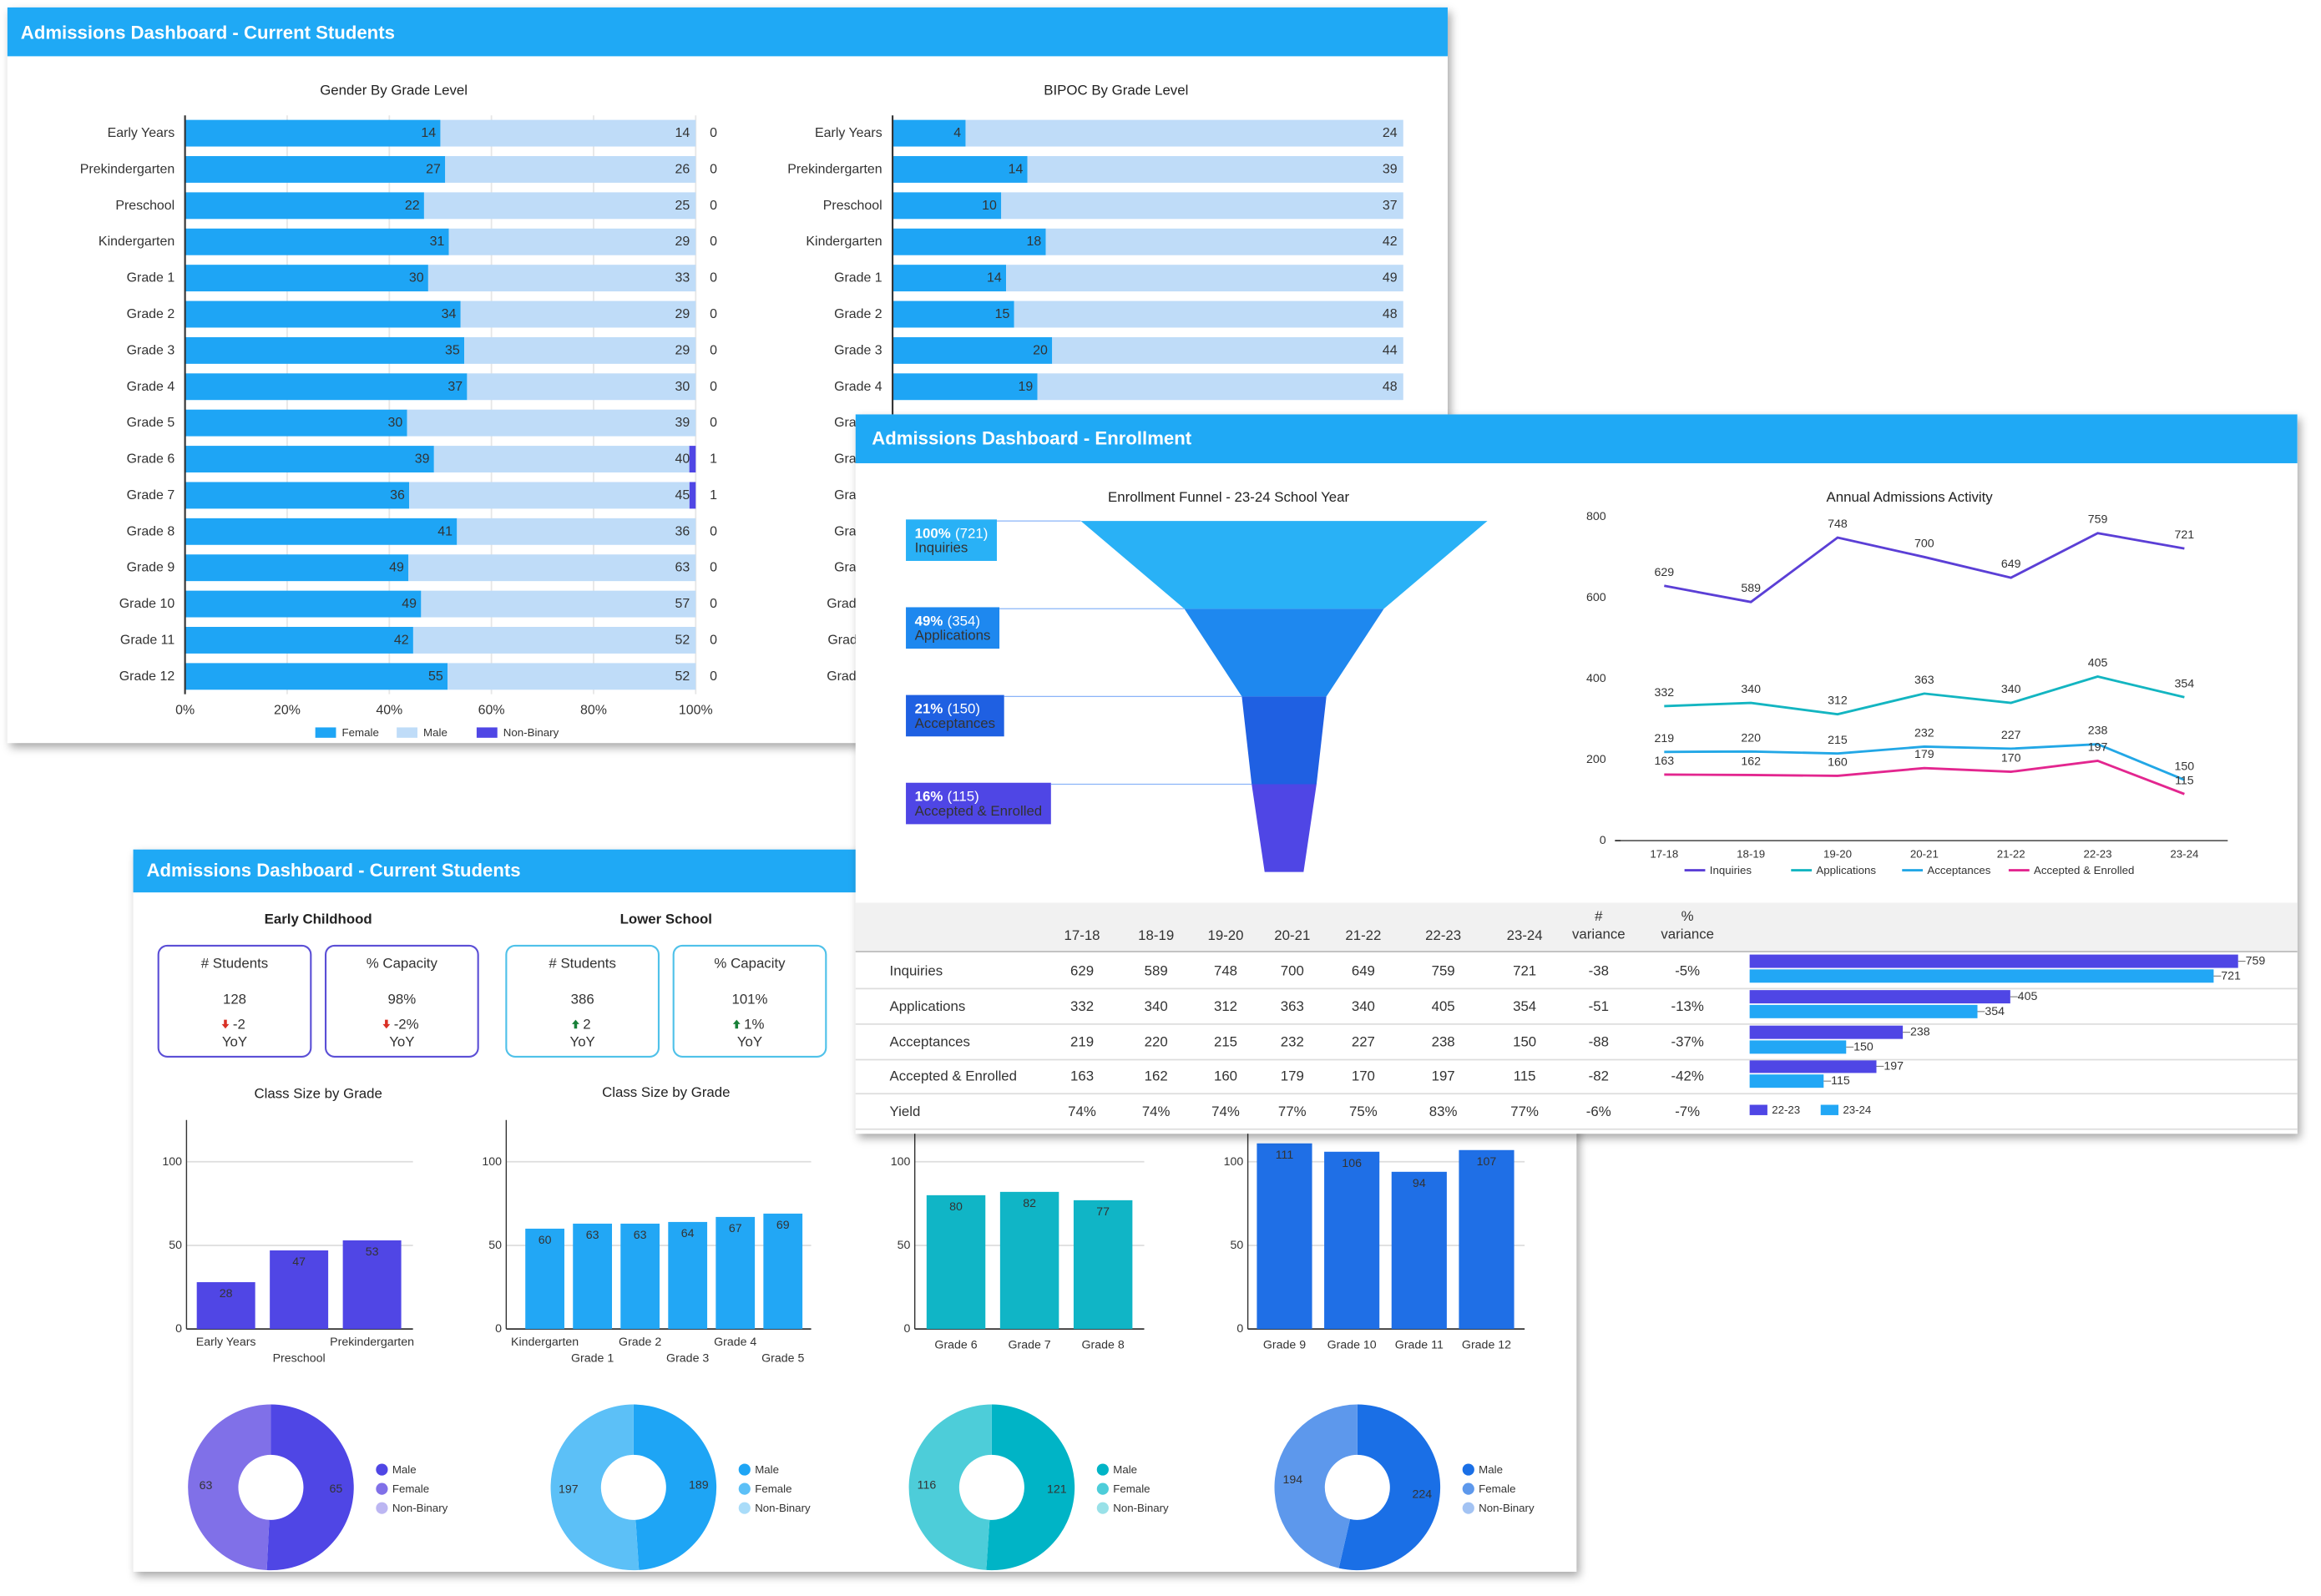 This screenshot has width=2321, height=1596. I want to click on data-label: 82, so click(1029, 1203).